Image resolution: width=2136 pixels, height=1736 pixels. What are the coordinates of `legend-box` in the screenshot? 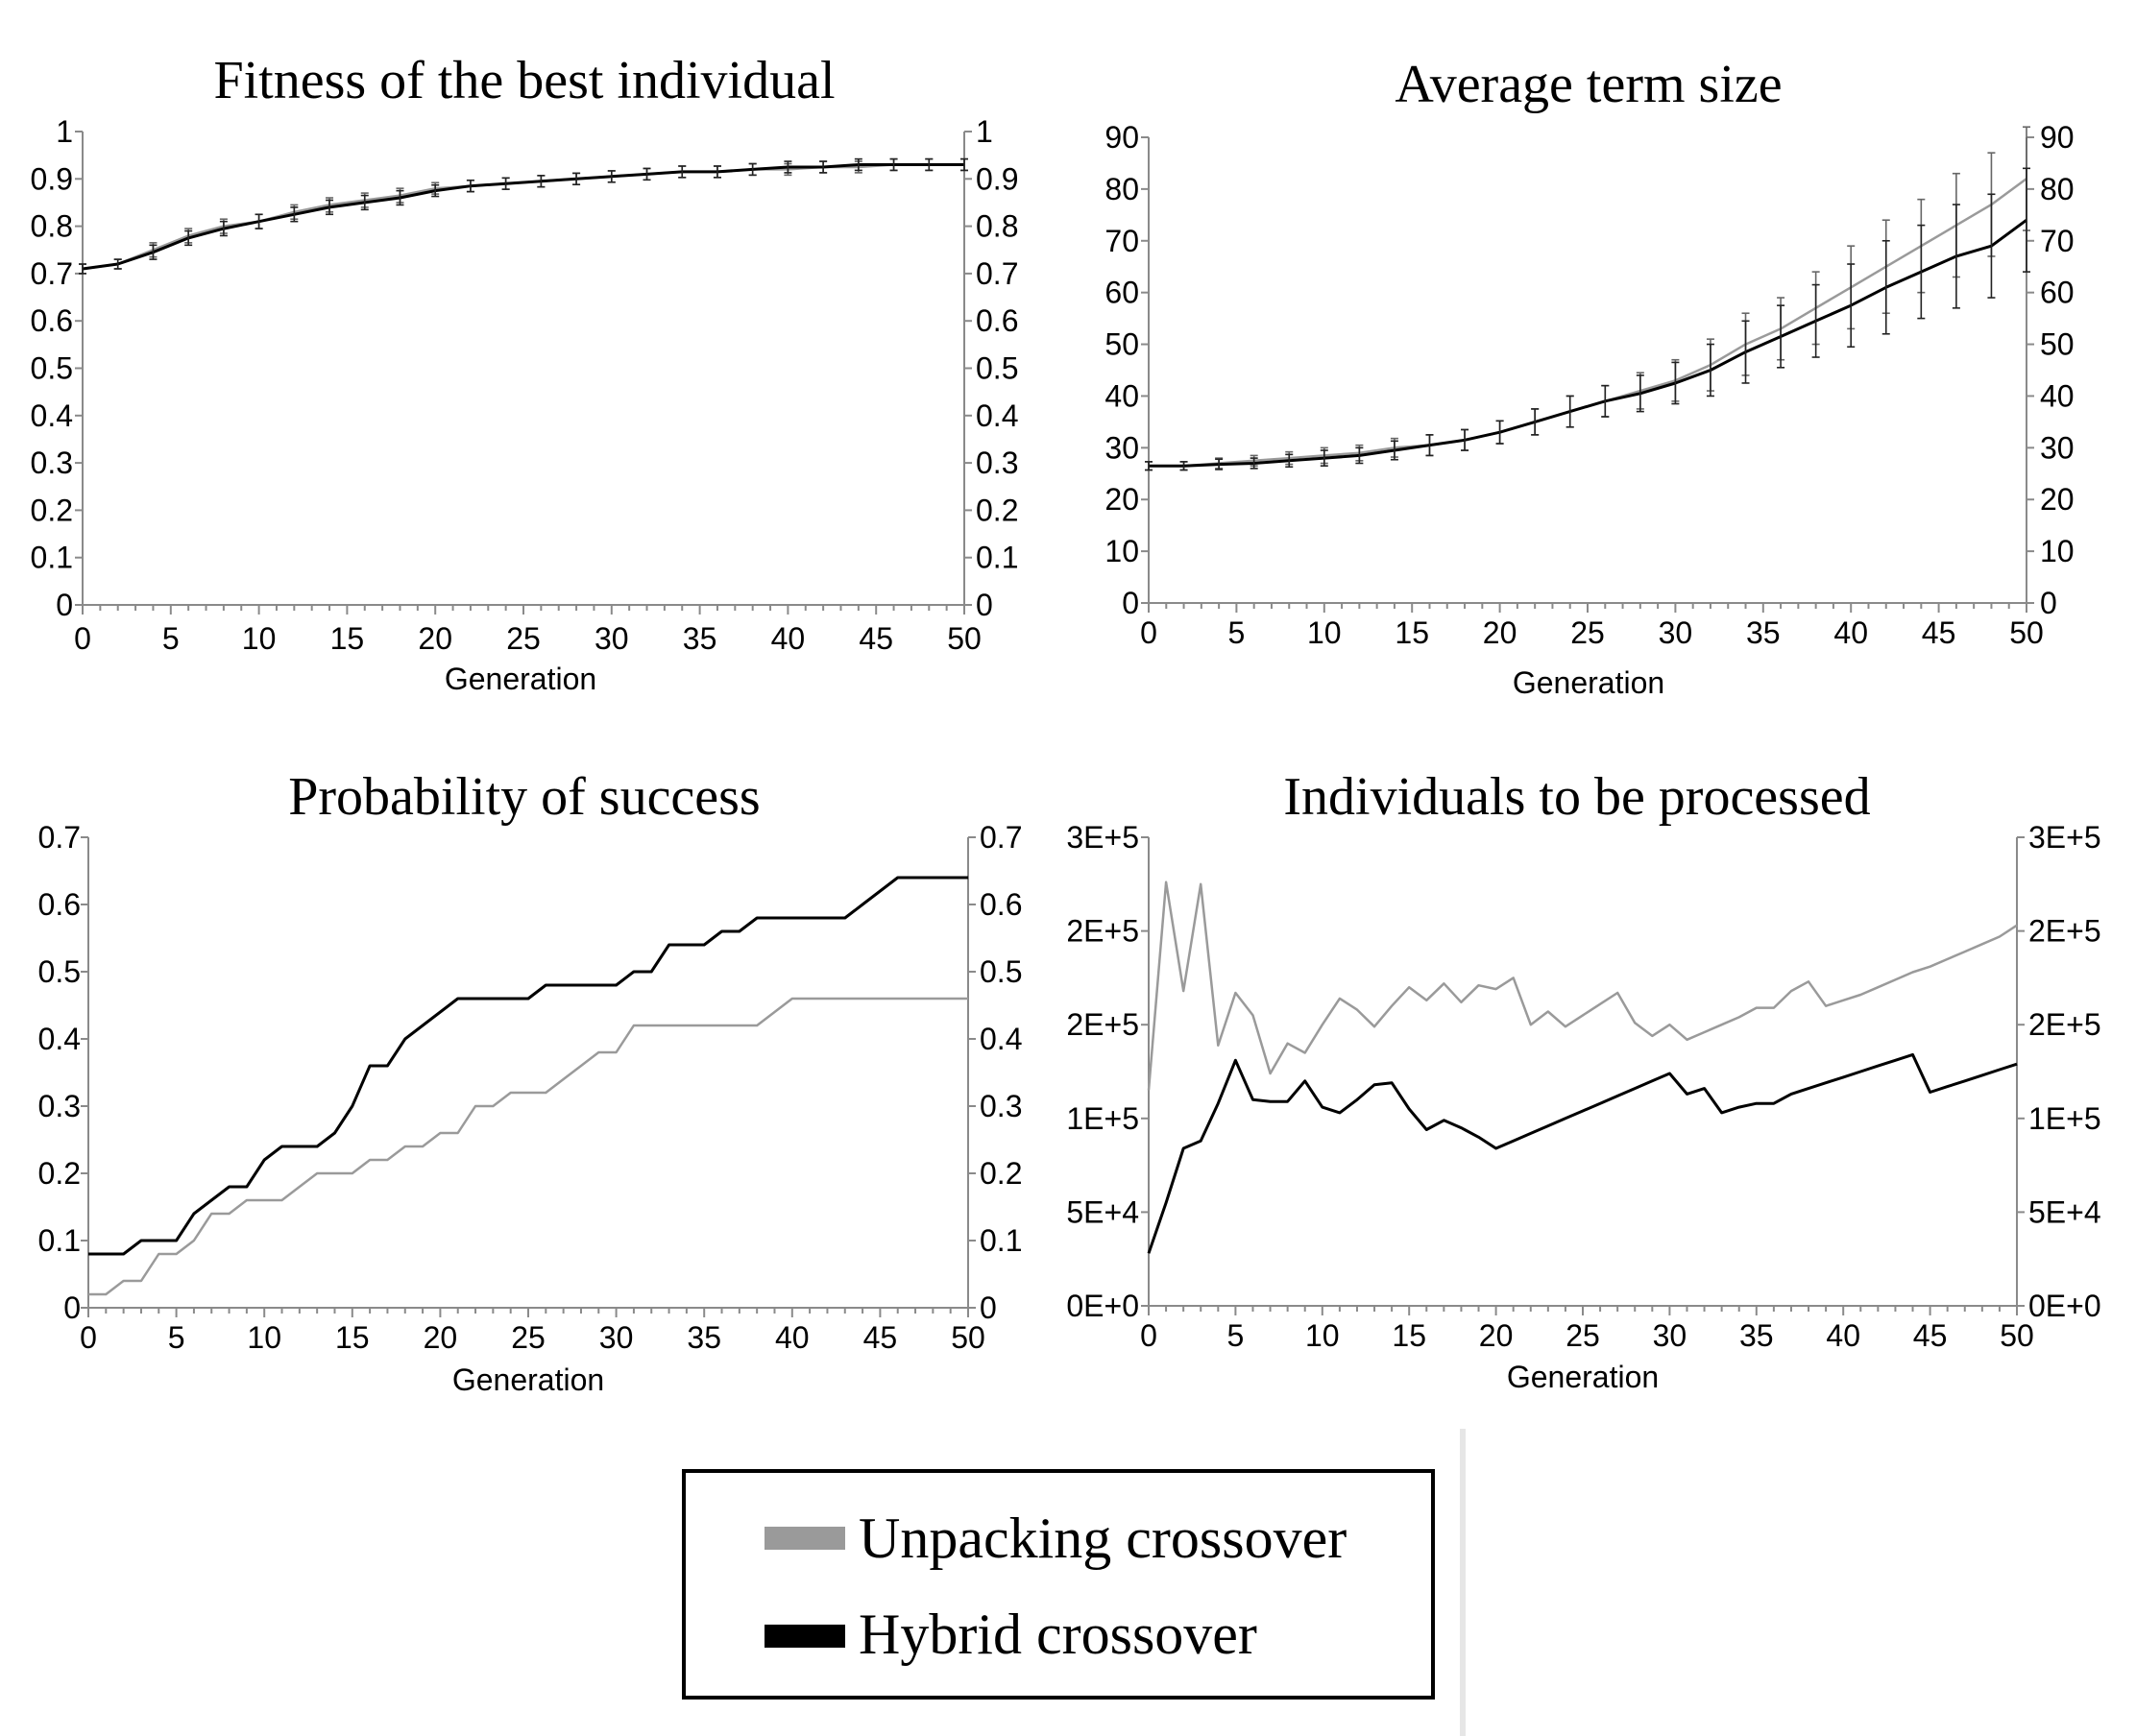 It's located at (1059, 1584).